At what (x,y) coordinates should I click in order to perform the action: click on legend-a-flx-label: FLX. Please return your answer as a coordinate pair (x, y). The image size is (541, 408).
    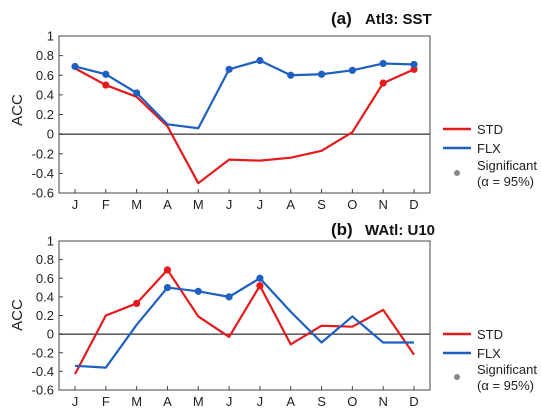
    Looking at the image, I should click on (489, 148).